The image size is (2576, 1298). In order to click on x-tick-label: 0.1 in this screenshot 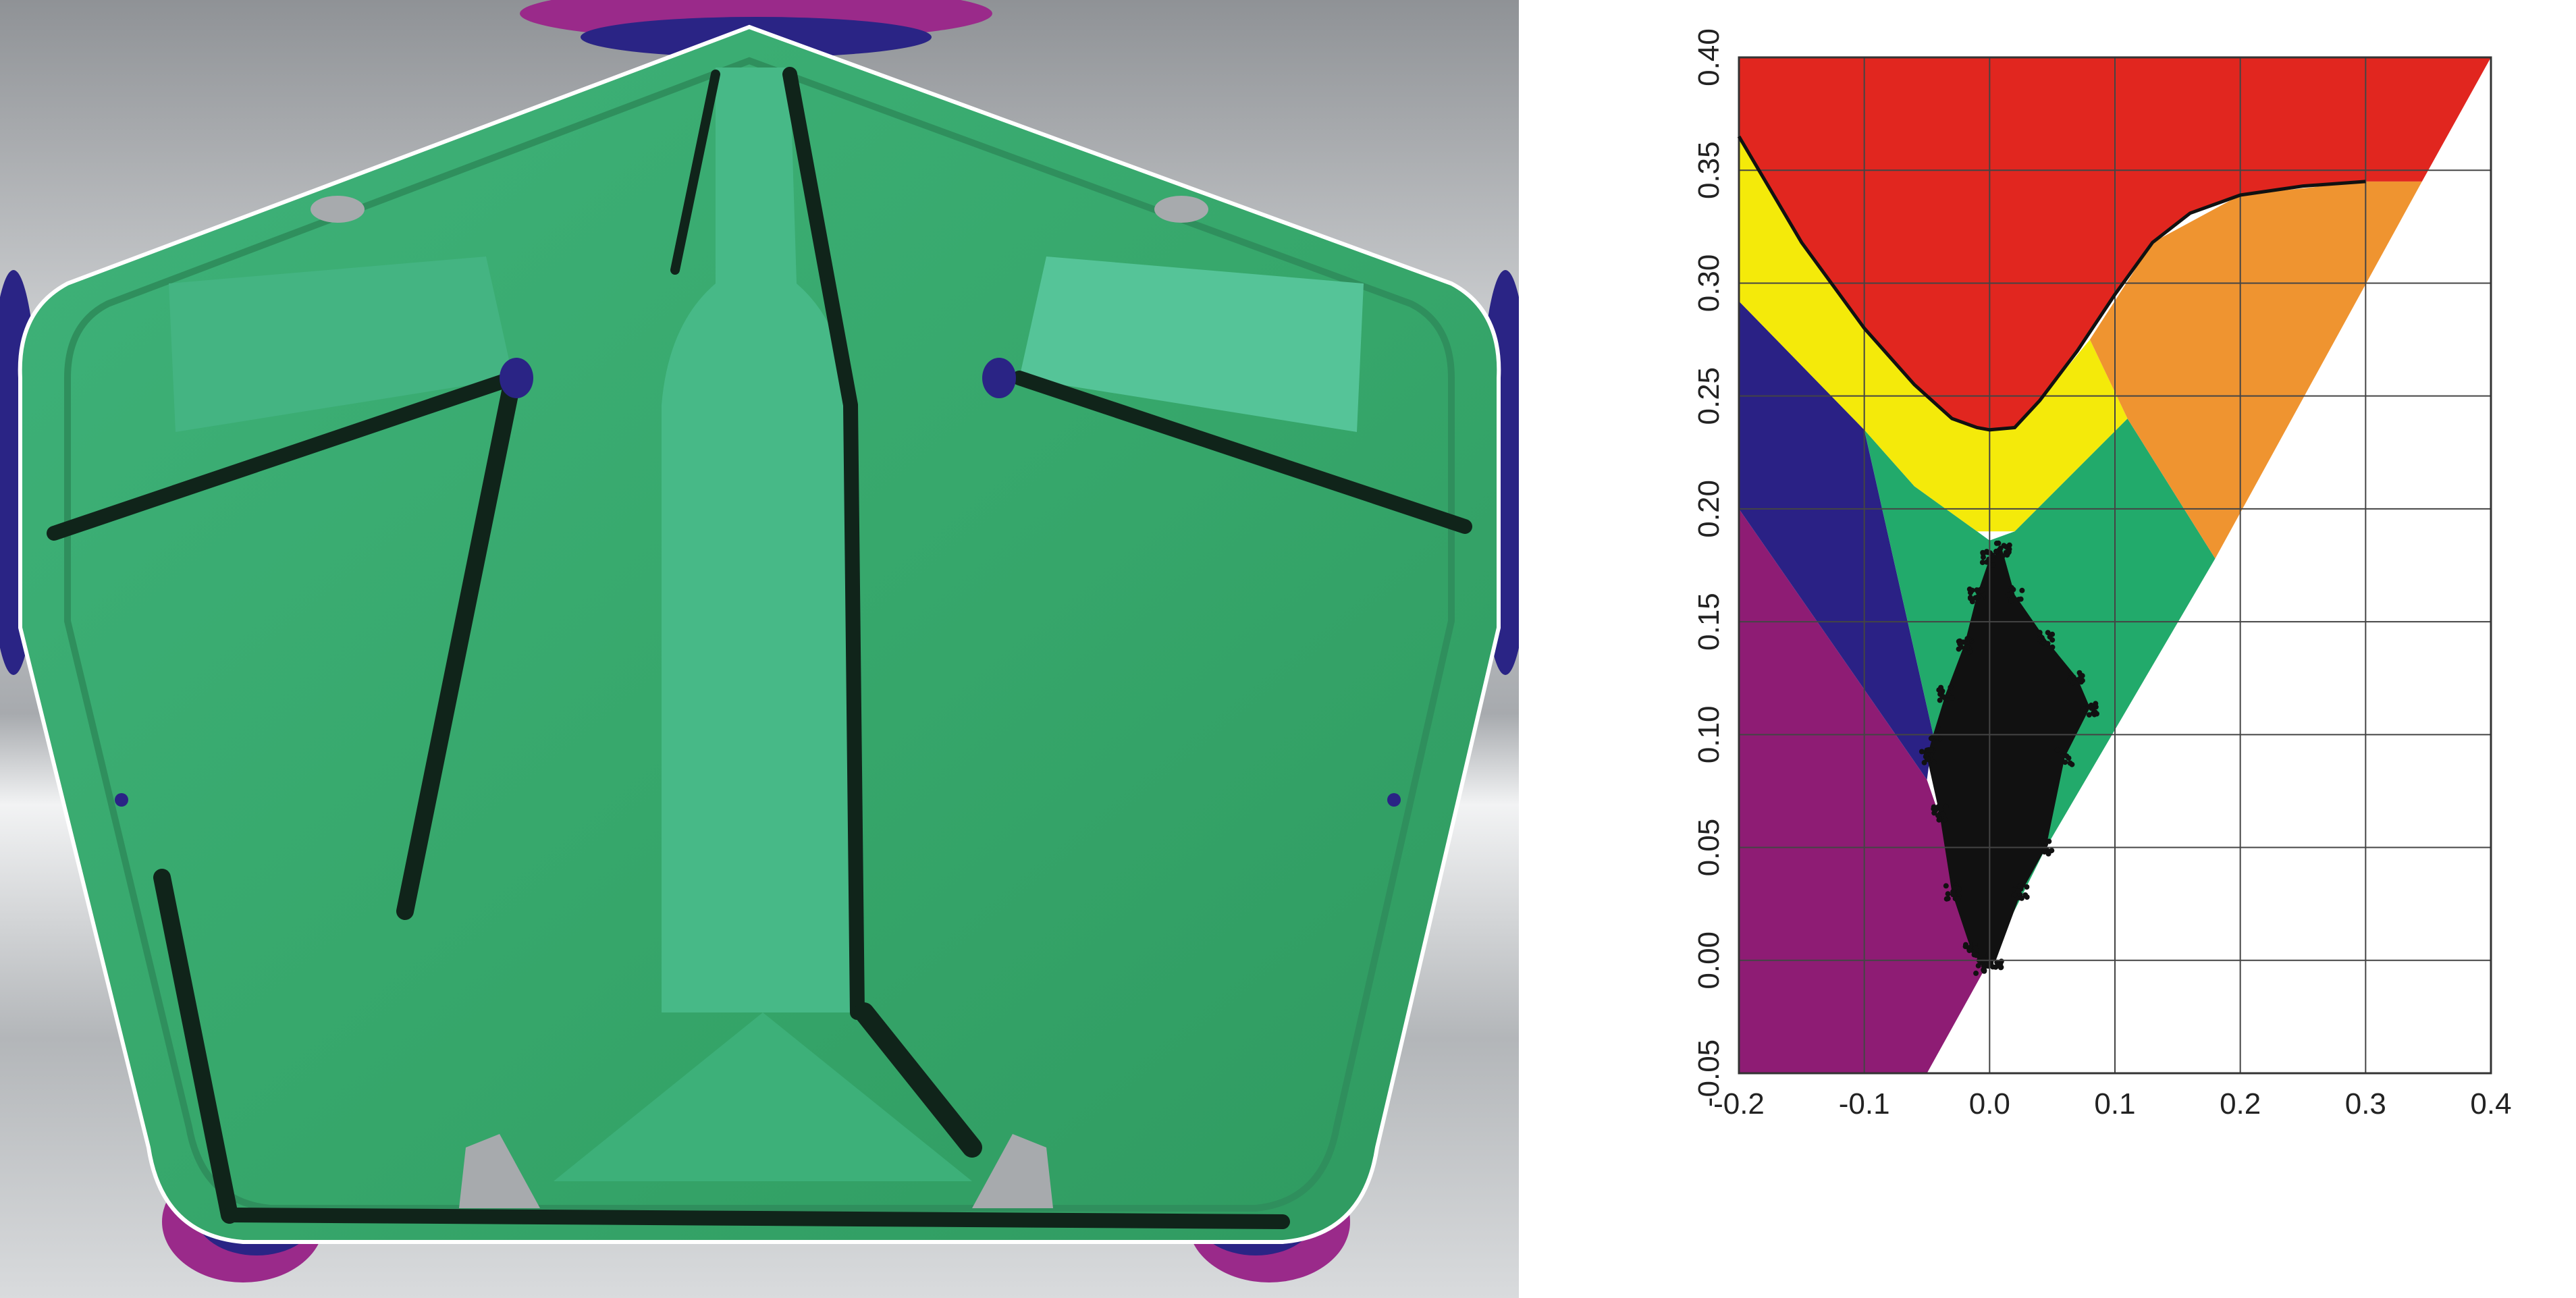, I will do `click(2114, 1103)`.